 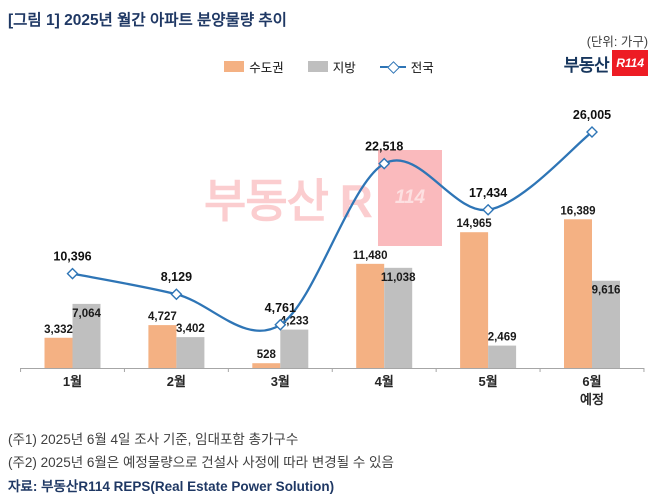 What do you see at coordinates (617, 42) in the screenshot?
I see `unit-label: (단위: 가구)` at bounding box center [617, 42].